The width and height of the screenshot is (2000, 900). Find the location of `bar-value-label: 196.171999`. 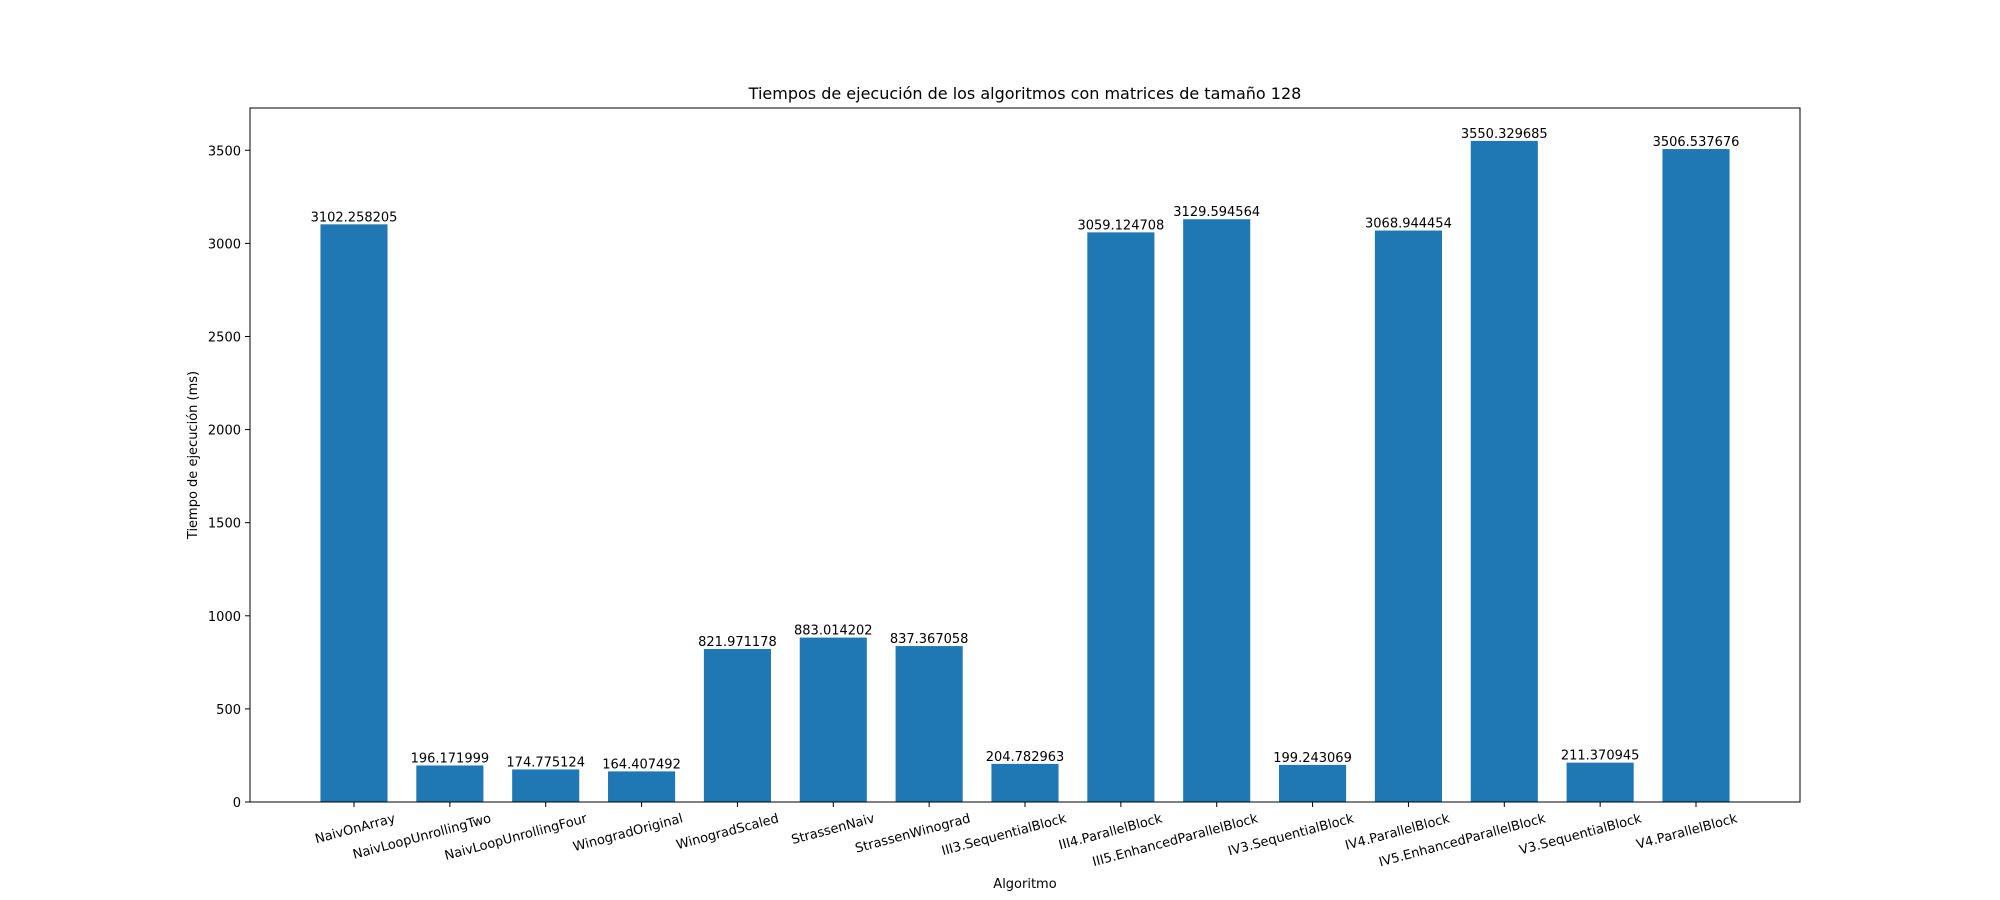

bar-value-label: 196.171999 is located at coordinates (450, 758).